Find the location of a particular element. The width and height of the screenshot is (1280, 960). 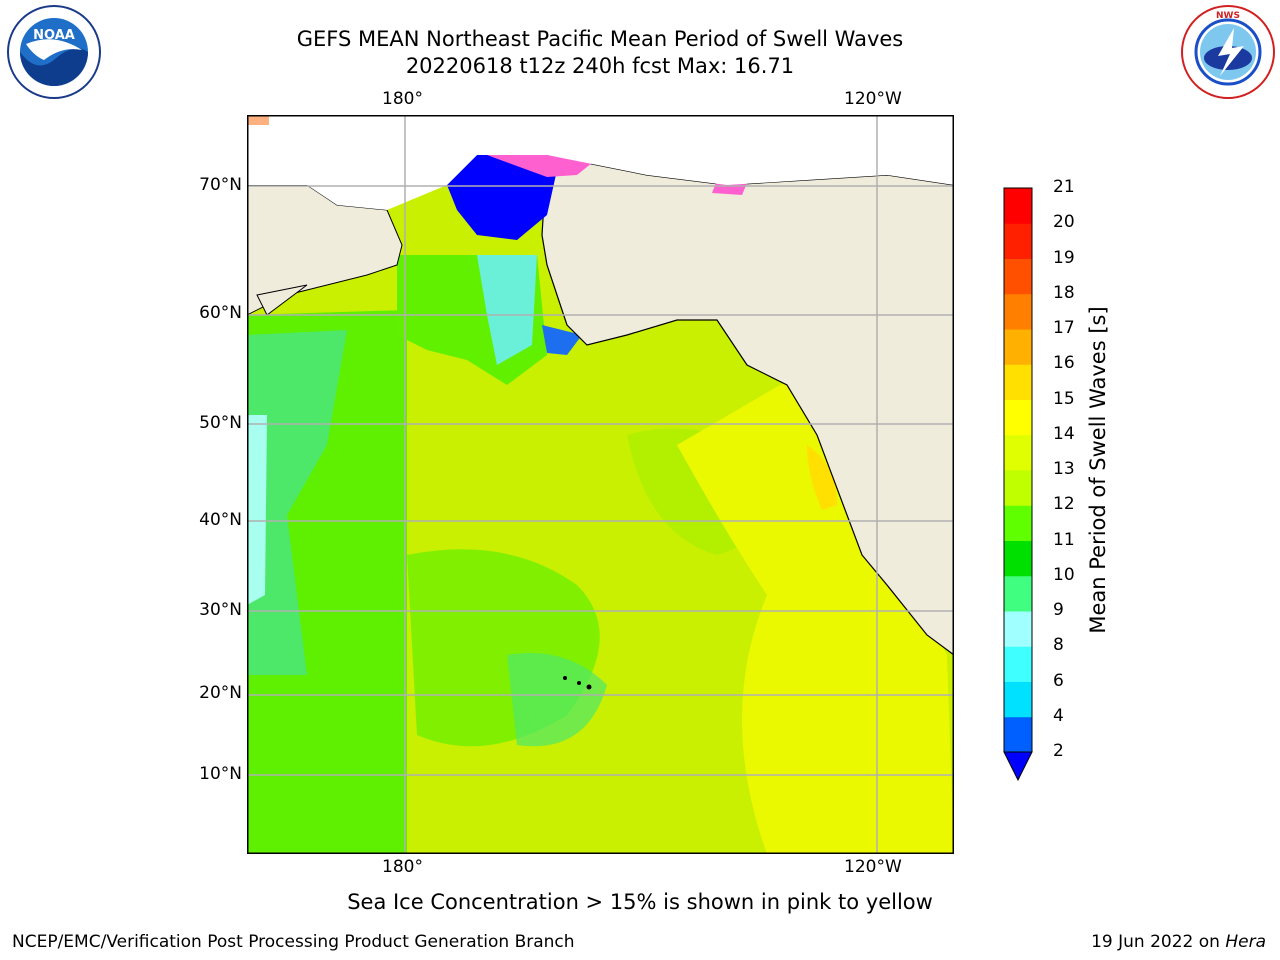

lat-label-30n: 30°N is located at coordinates (220, 610).